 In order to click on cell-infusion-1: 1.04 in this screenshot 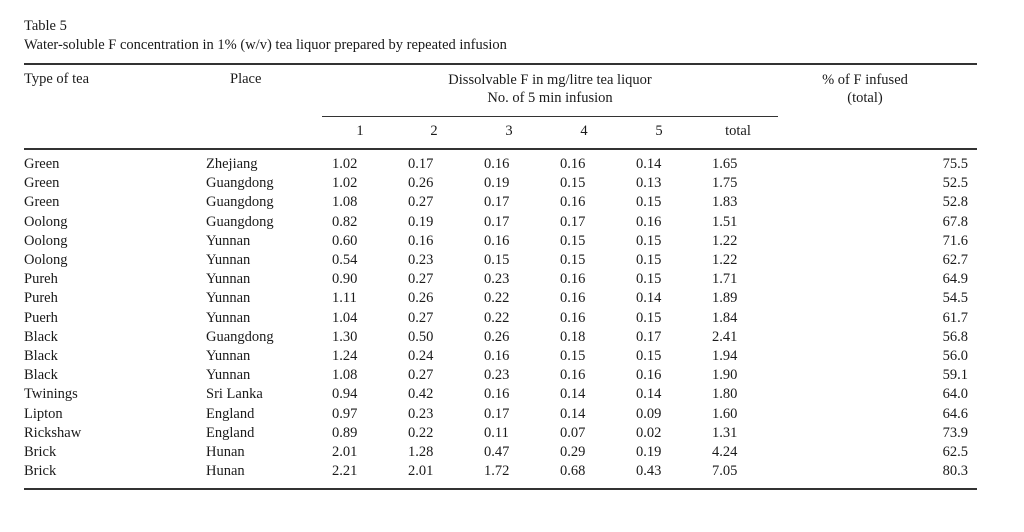, I will do `click(345, 317)`.